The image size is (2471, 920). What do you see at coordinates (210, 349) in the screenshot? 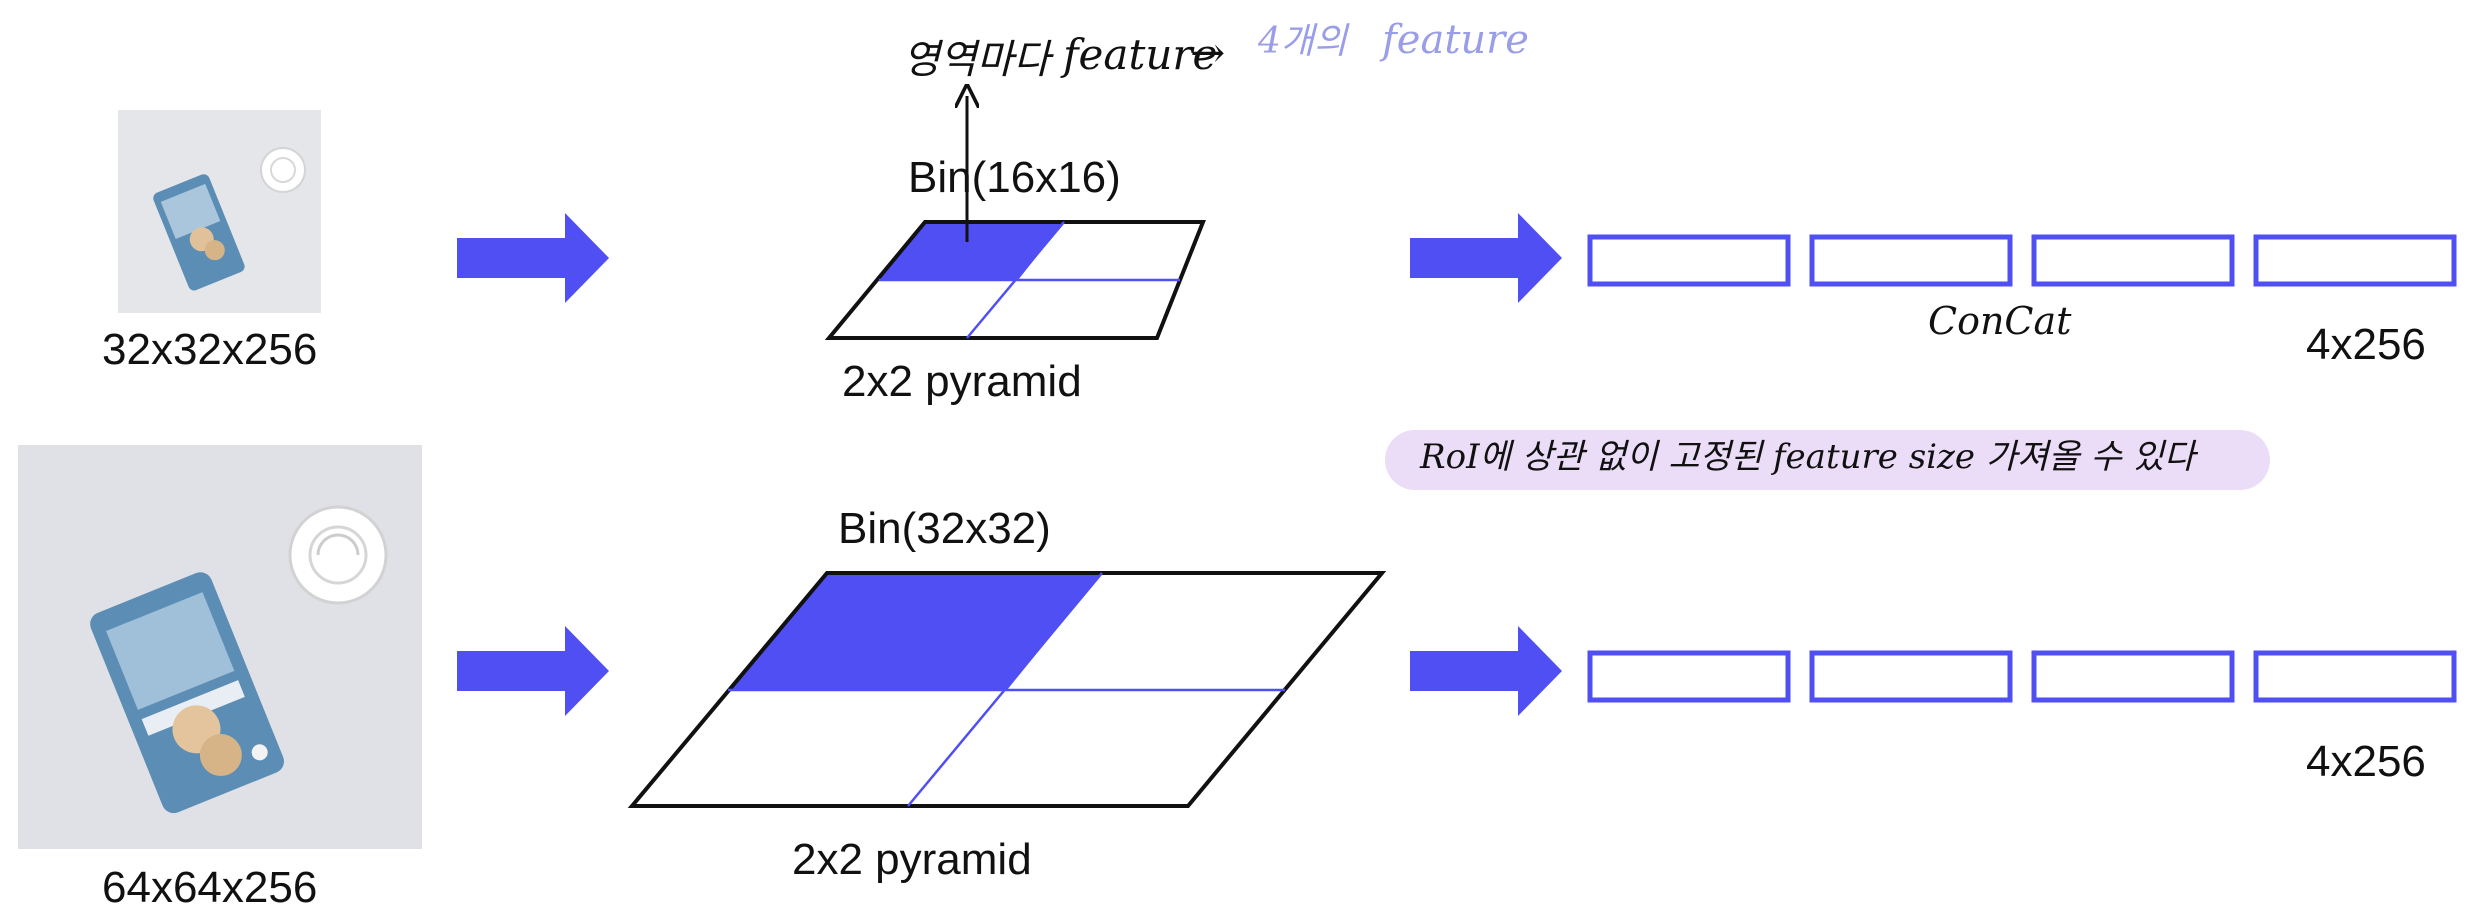
I see `top-input-label: 32x32x256` at bounding box center [210, 349].